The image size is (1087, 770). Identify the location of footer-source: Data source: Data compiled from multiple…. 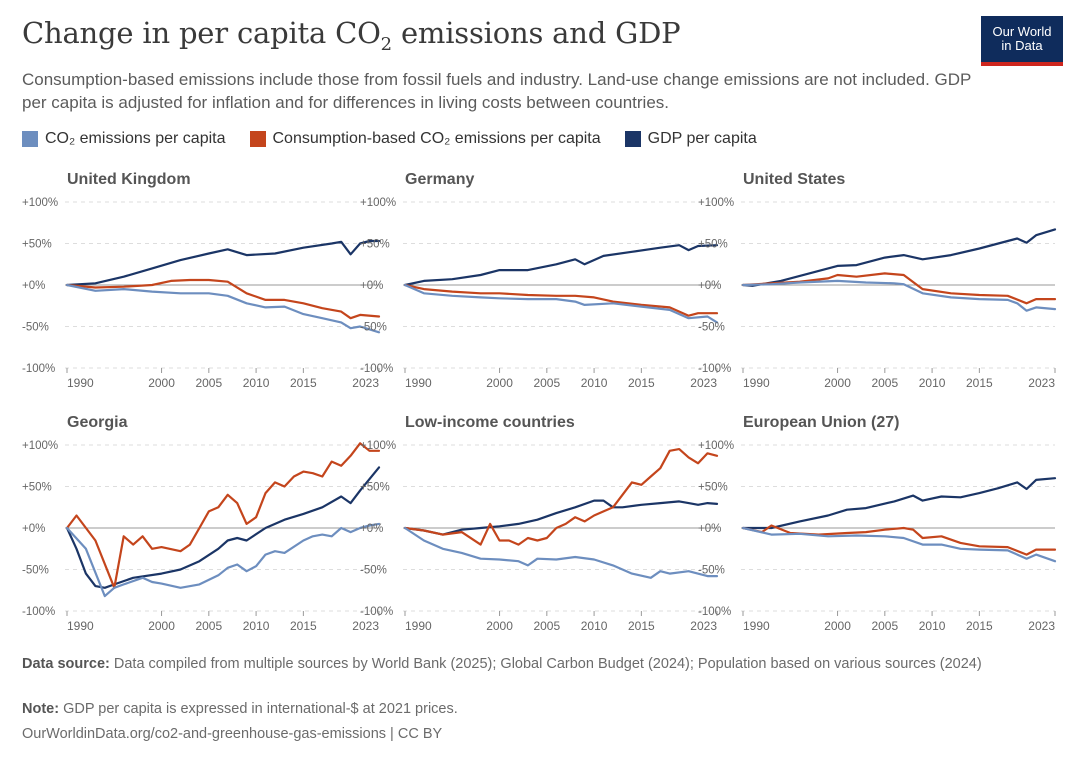
(512, 664).